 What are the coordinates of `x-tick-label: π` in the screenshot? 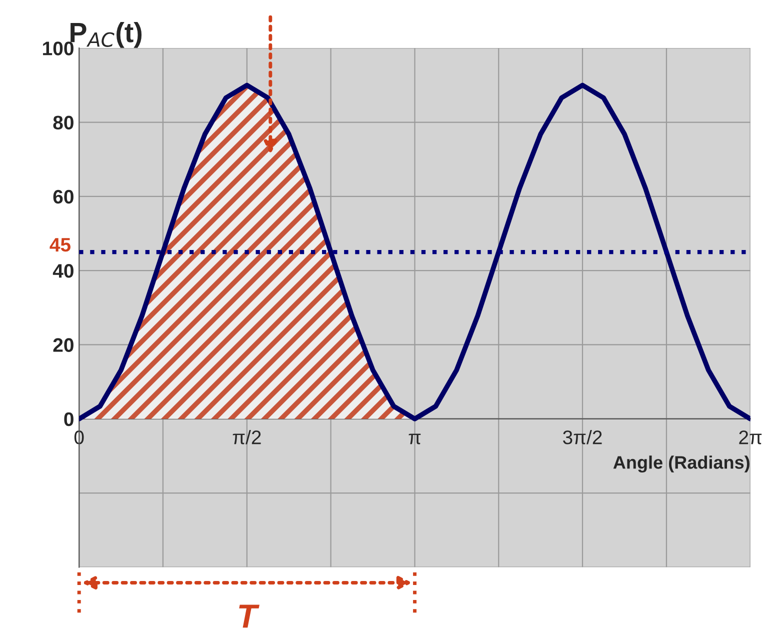 It's located at (414, 439).